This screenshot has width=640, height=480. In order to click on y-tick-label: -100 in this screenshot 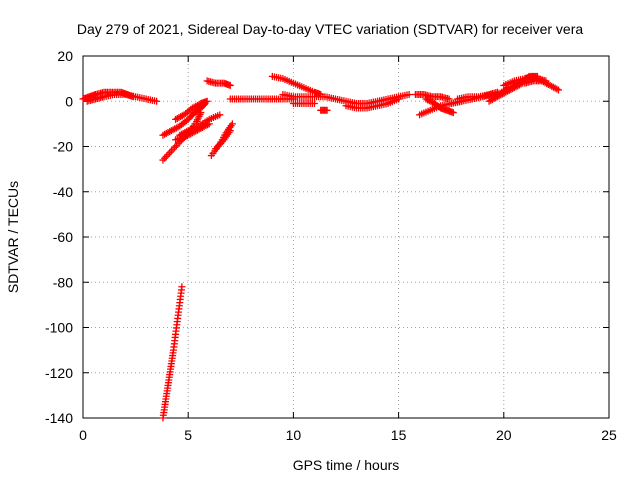, I will do `click(59, 328)`.